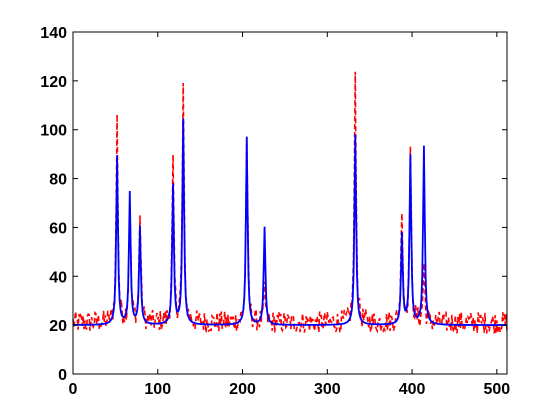  Describe the element at coordinates (327, 389) in the screenshot. I see `x-tick-label: 300` at that location.